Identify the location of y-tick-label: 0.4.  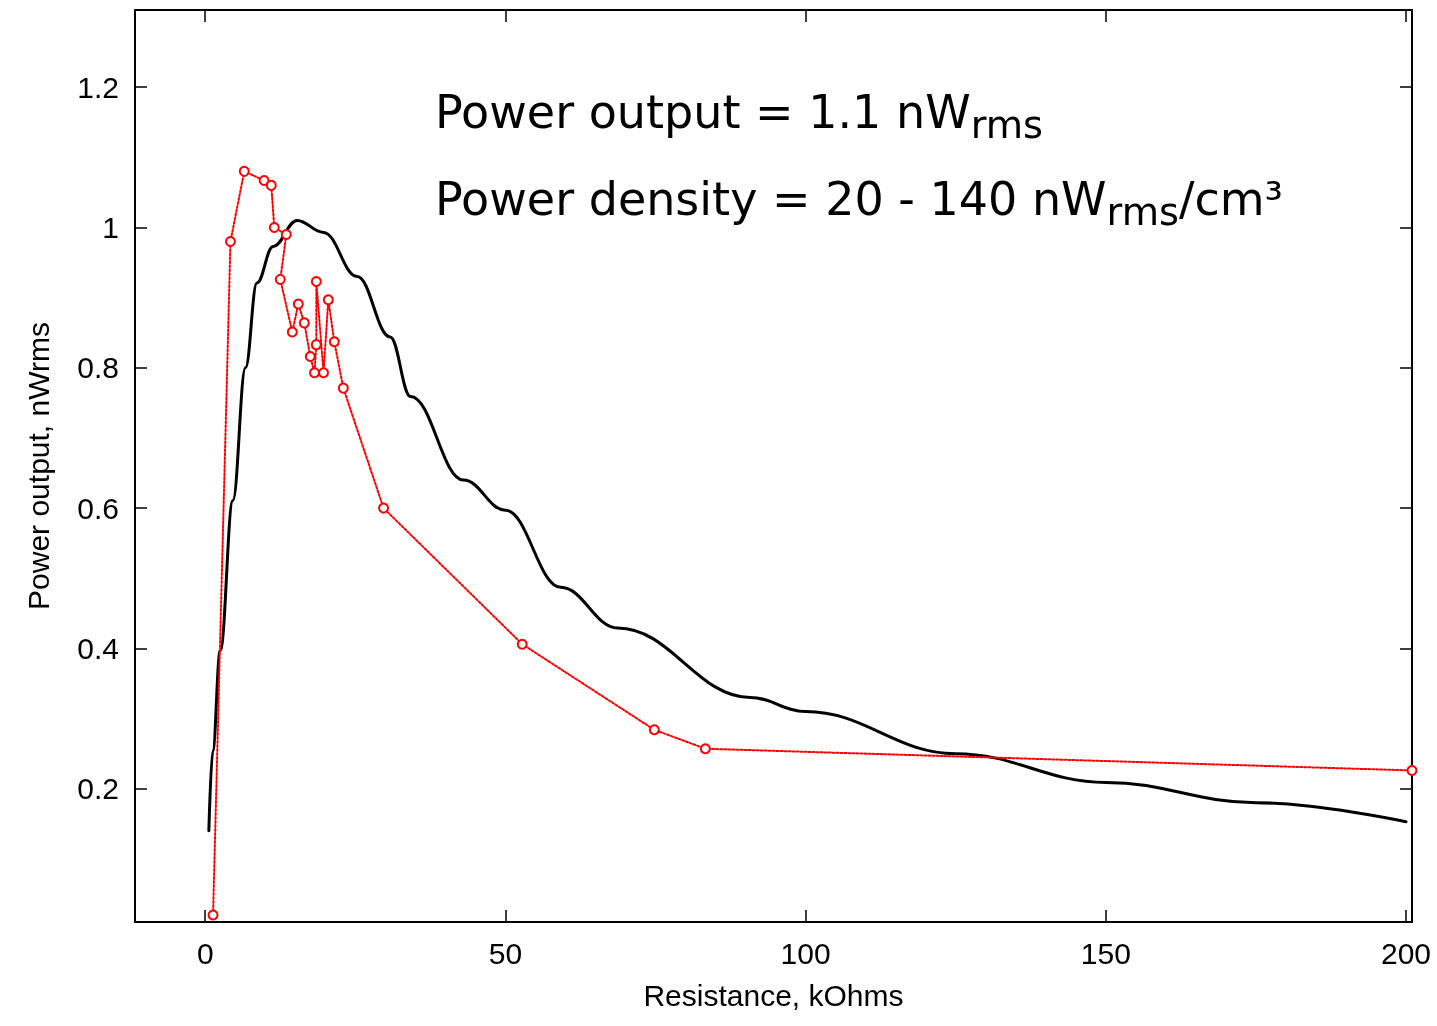
(98, 648).